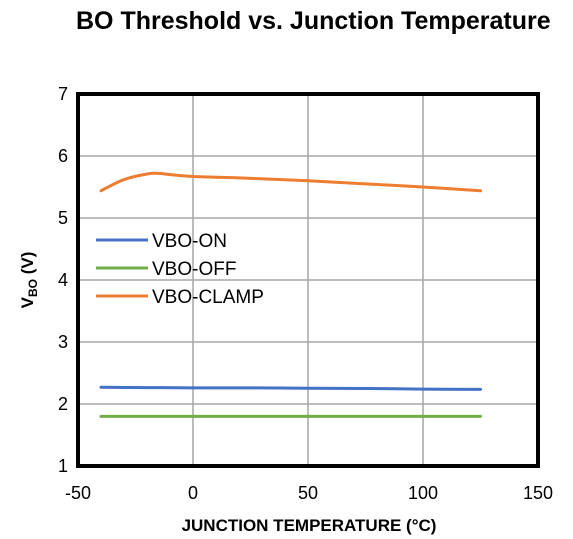 The image size is (573, 539). I want to click on x-tick-label: 0, so click(193, 493).